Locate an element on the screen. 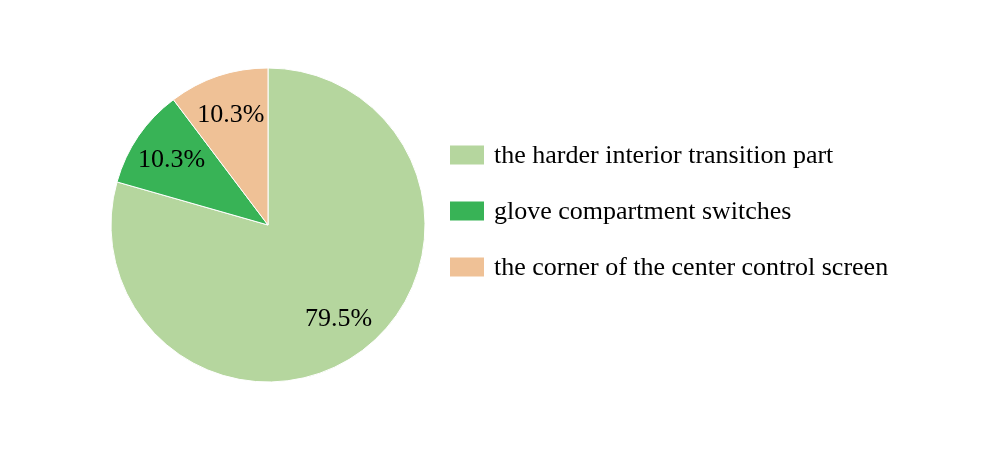 The width and height of the screenshot is (1008, 453). legend-label: the corner of the center control screen is located at coordinates (691, 266).